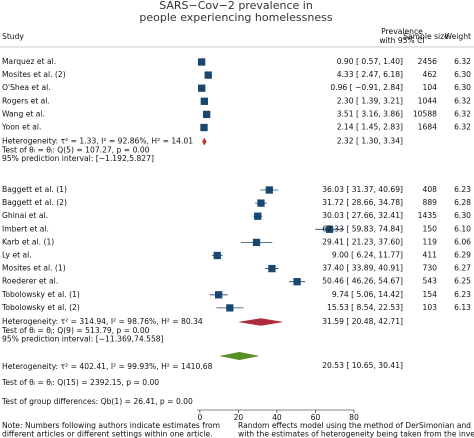  What do you see at coordinates (462, 202) in the screenshot?
I see `weight: 6.28` at bounding box center [462, 202].